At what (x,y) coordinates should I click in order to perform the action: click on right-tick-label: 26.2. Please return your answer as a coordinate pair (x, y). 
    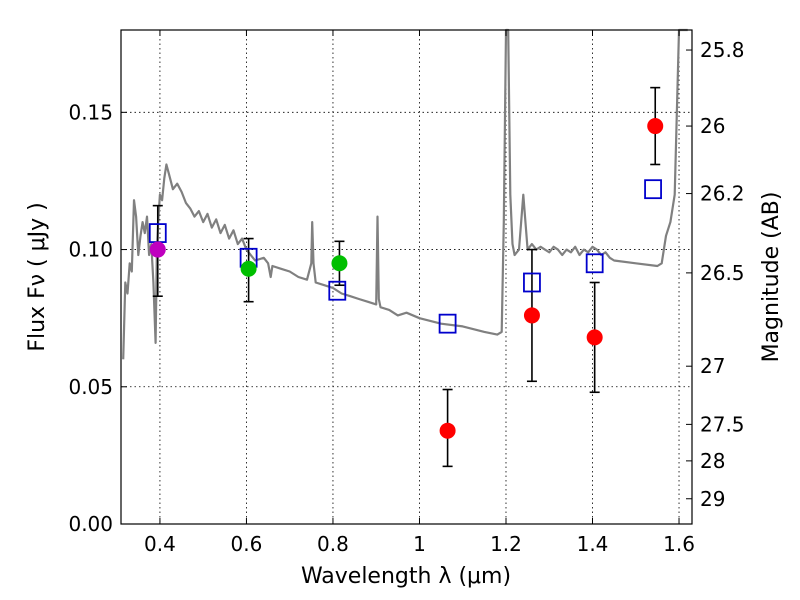
    Looking at the image, I should click on (722, 194).